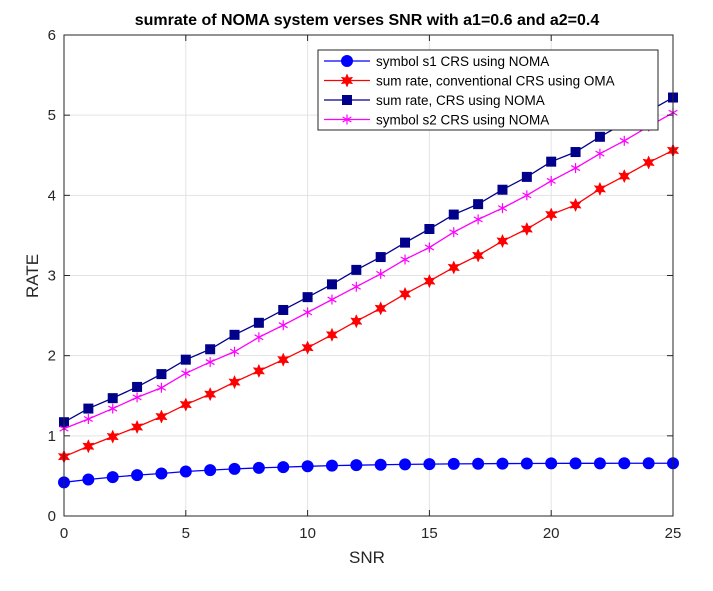 The height and width of the screenshot is (591, 713). What do you see at coordinates (52, 195) in the screenshot?
I see `y-tick-label: 4` at bounding box center [52, 195].